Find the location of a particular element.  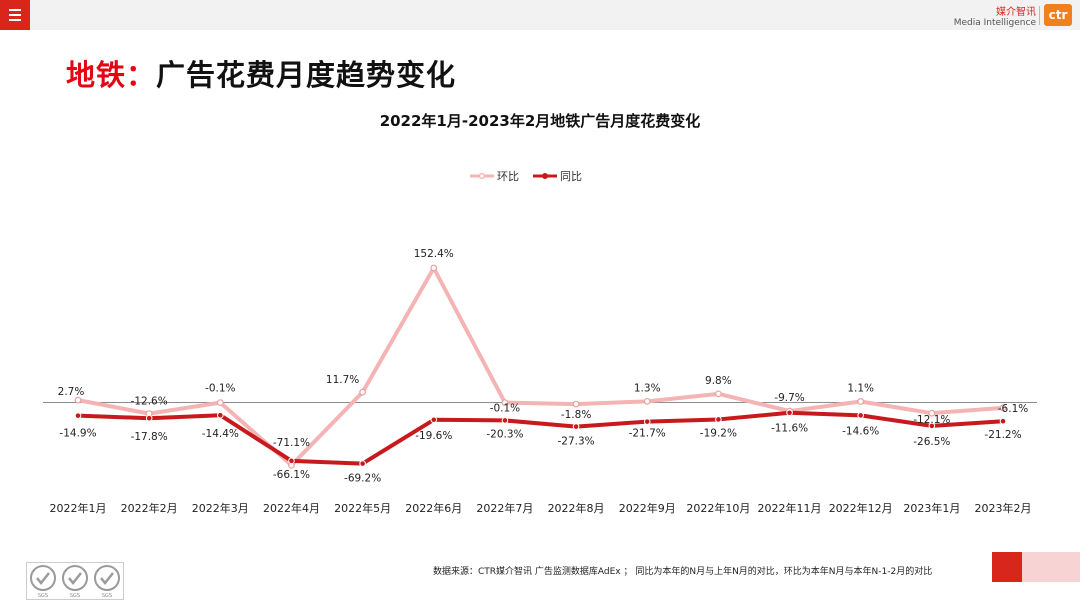

sgs-badges-graphic: SGS SGS SGS is located at coordinates (75, 582).